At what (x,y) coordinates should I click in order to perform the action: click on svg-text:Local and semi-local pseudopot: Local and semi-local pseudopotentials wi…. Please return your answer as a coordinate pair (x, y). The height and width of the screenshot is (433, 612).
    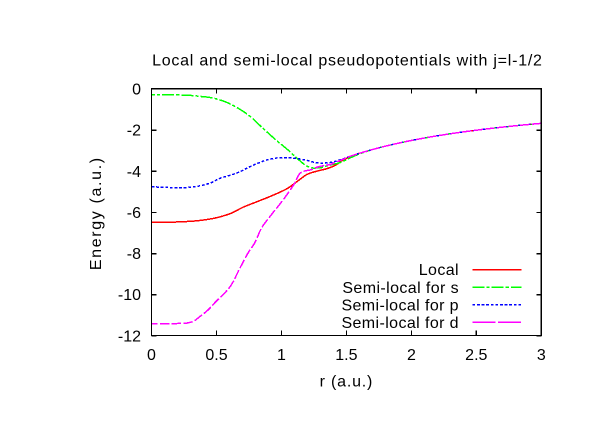
    Looking at the image, I should click on (347, 60).